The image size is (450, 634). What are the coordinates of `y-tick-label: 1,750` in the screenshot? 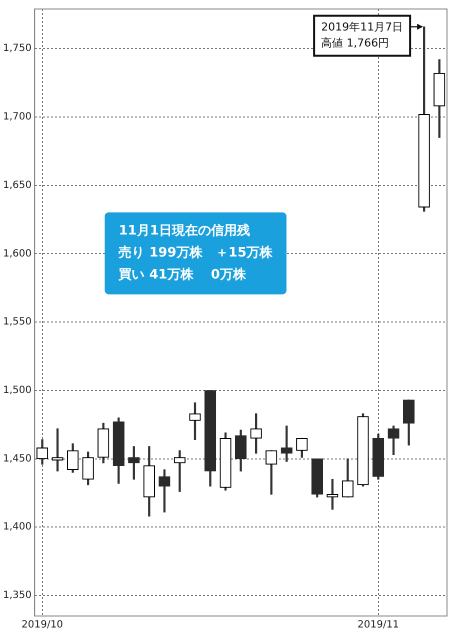 It's located at (17, 48).